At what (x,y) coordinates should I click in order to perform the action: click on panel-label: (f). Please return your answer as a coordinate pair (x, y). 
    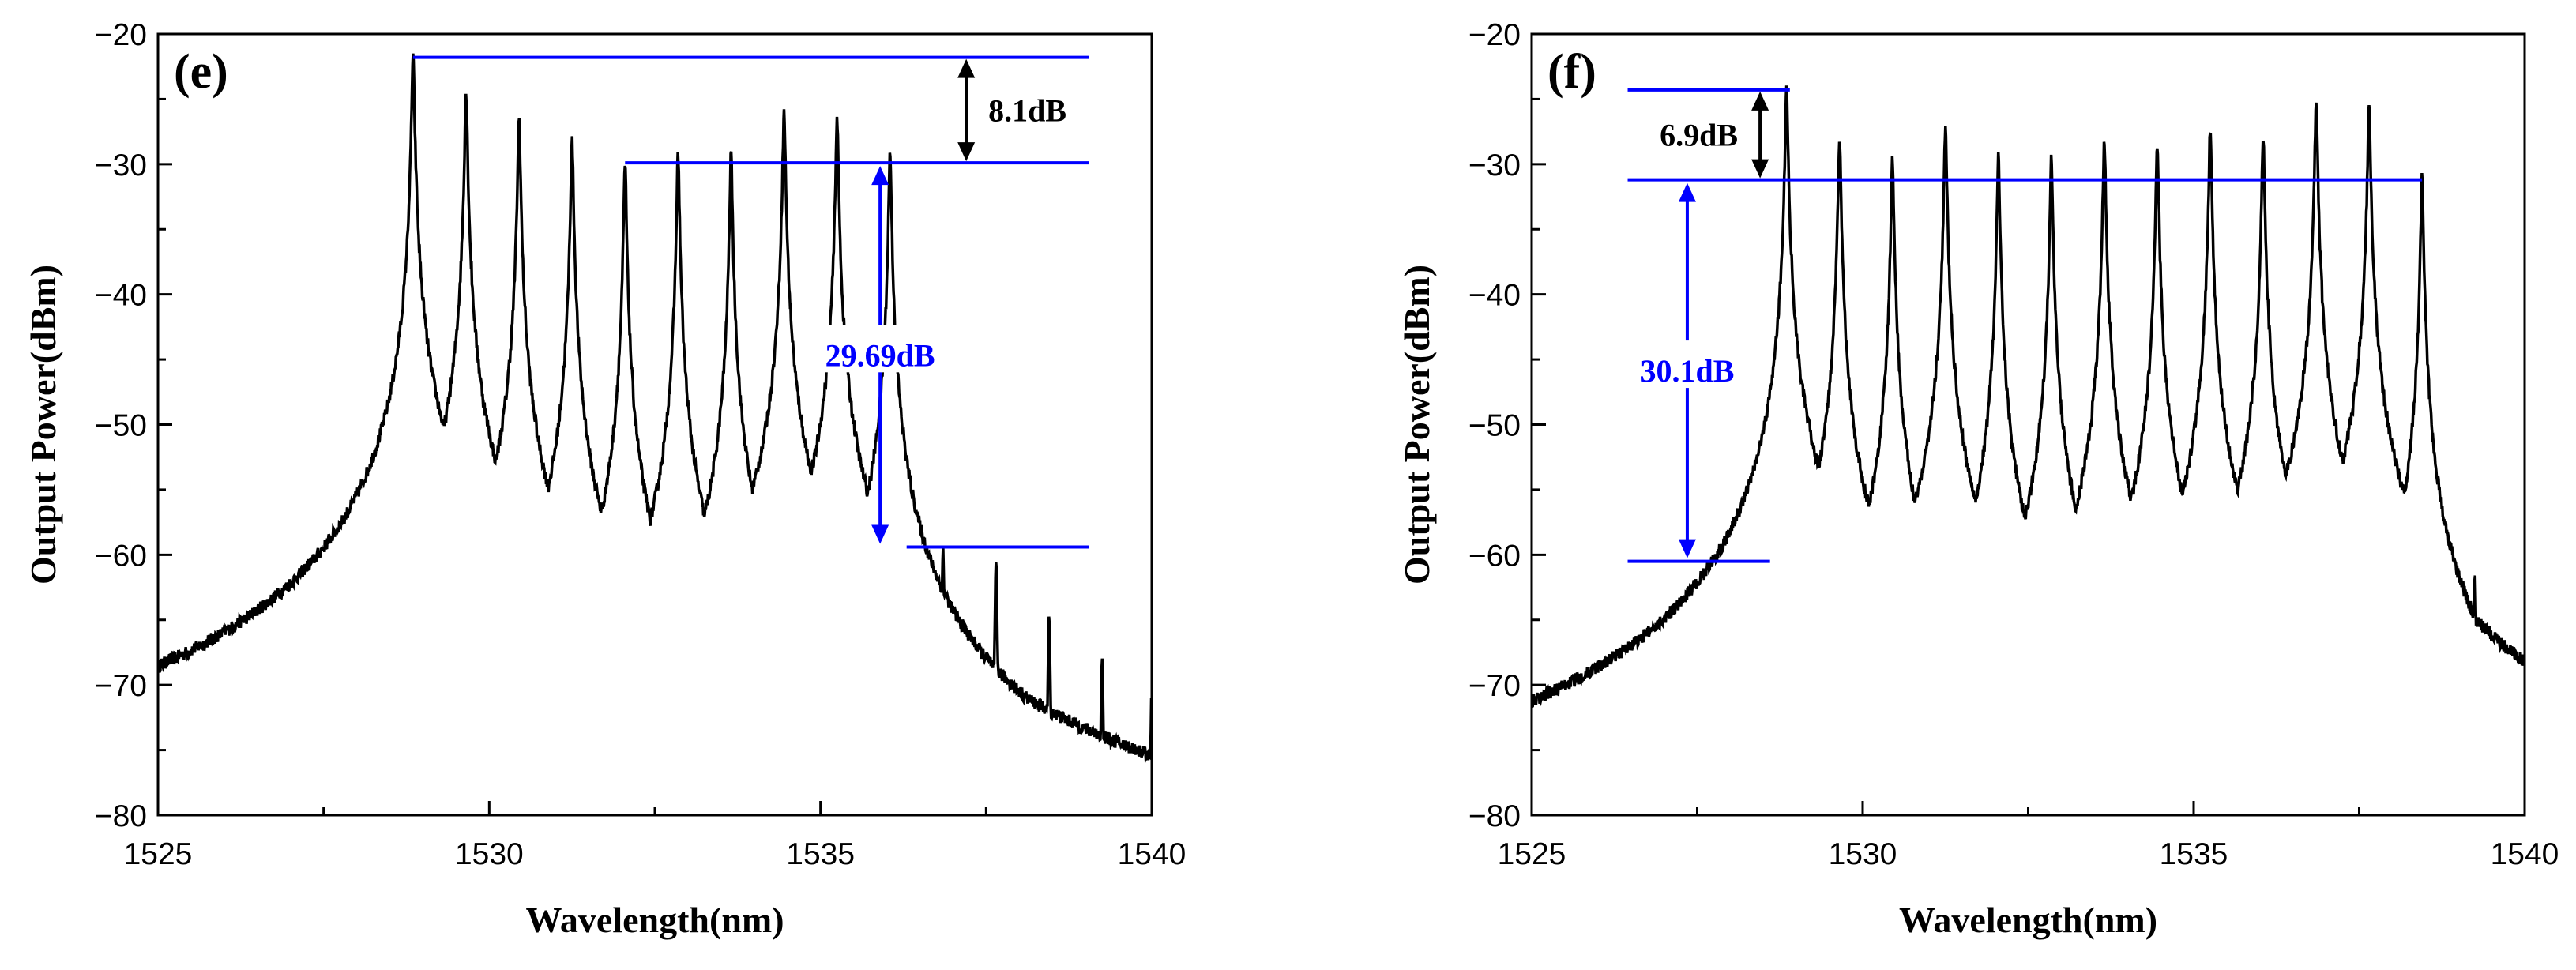
    Looking at the image, I should click on (1572, 72).